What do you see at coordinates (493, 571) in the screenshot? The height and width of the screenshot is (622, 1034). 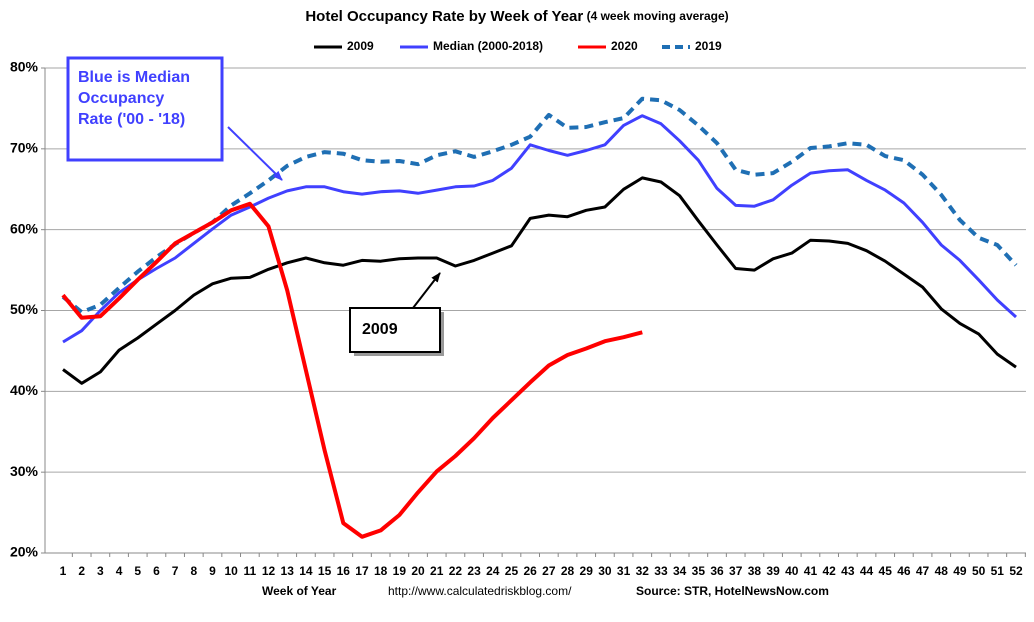 I see `x-tick-label: 24` at bounding box center [493, 571].